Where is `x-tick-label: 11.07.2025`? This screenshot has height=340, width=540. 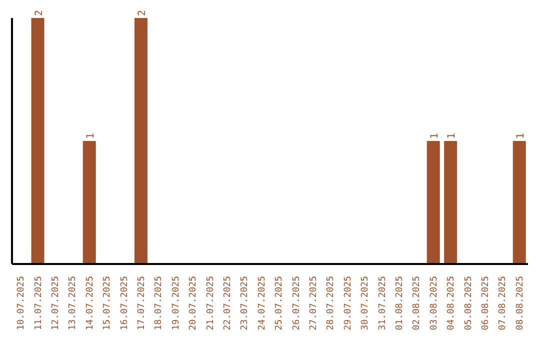
x-tick-label: 11.07.2025 is located at coordinates (39, 303).